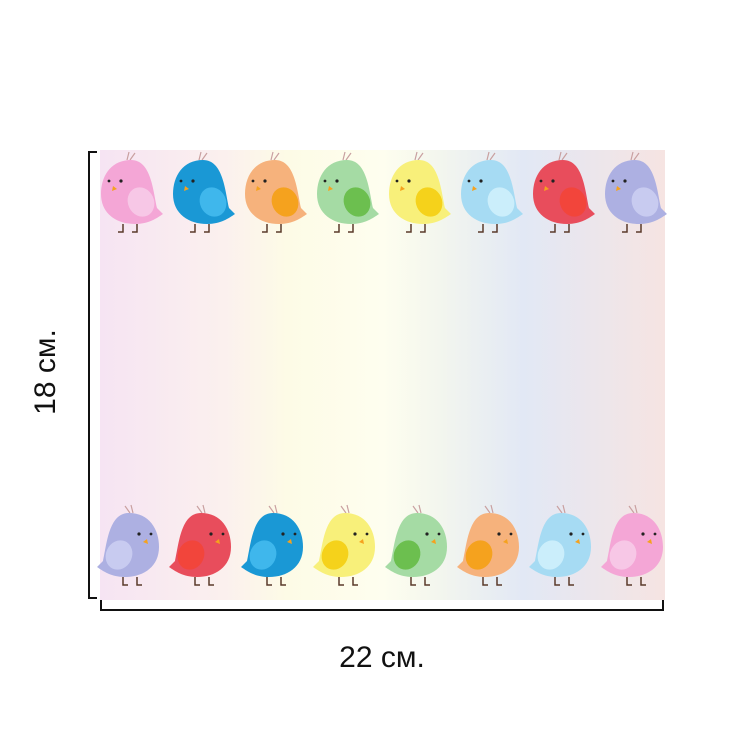  I want to click on height-bracket, so click(92, 375).